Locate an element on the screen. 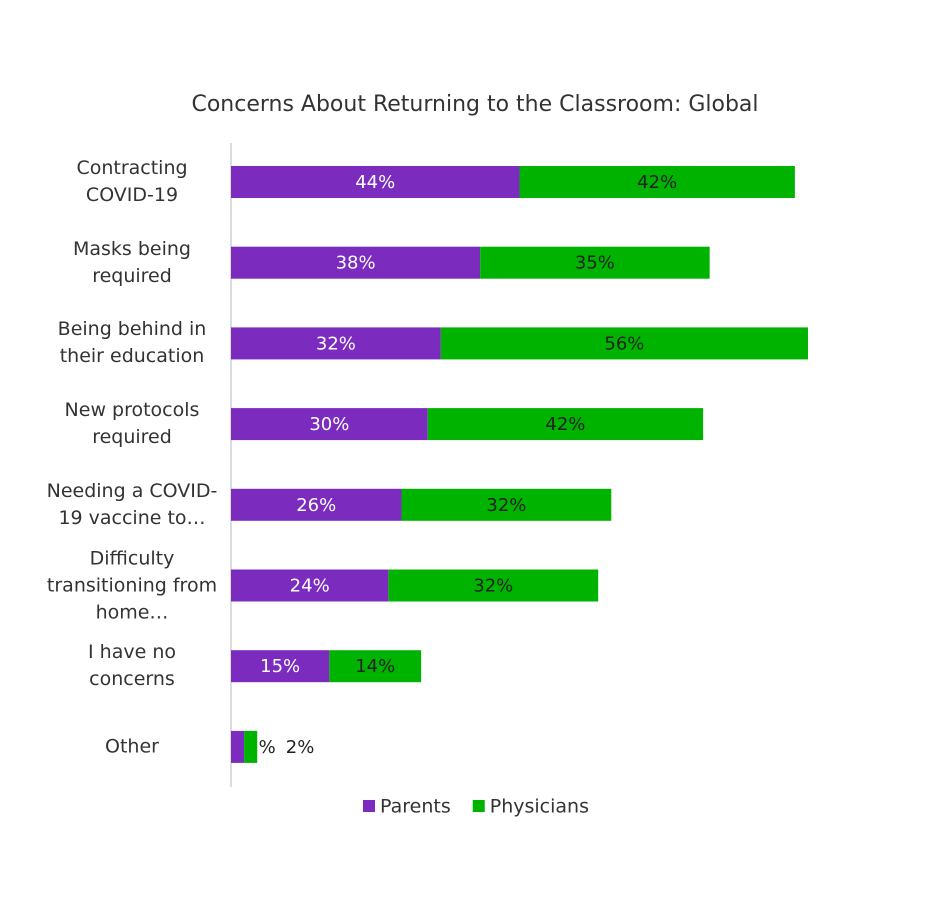 The image size is (940, 900). category-label: New protocols required is located at coordinates (132, 424).